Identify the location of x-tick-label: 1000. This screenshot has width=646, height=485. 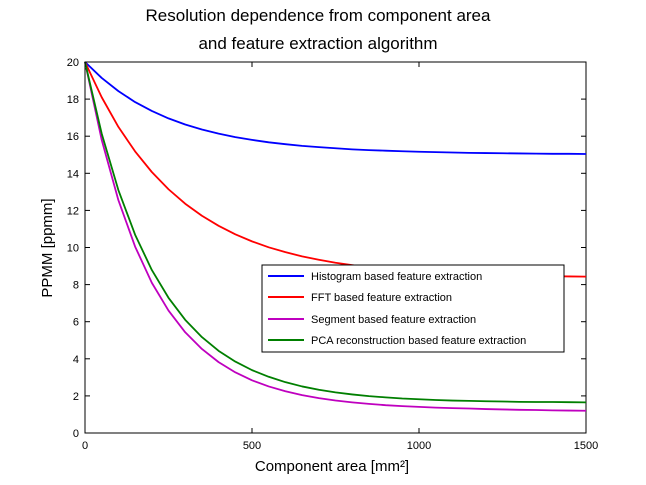
(419, 446).